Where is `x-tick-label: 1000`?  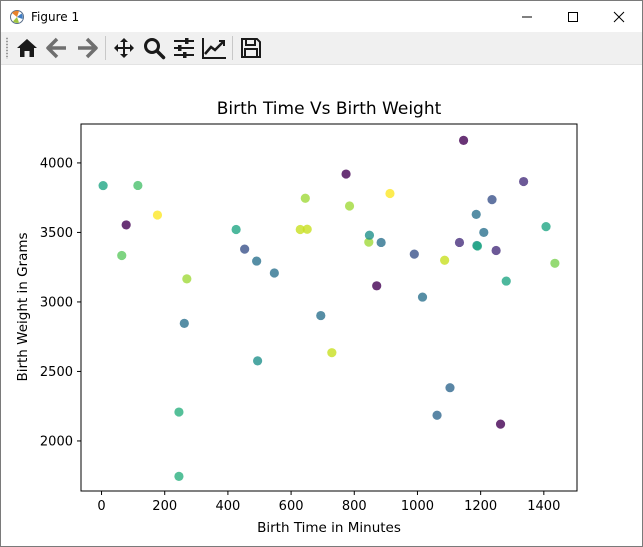 x-tick-label: 1000 is located at coordinates (417, 506).